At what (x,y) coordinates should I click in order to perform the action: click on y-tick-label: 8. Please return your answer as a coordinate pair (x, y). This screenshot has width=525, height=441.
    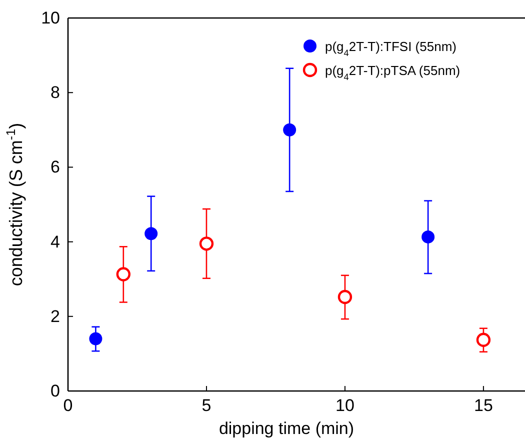
    Looking at the image, I should click on (55, 92).